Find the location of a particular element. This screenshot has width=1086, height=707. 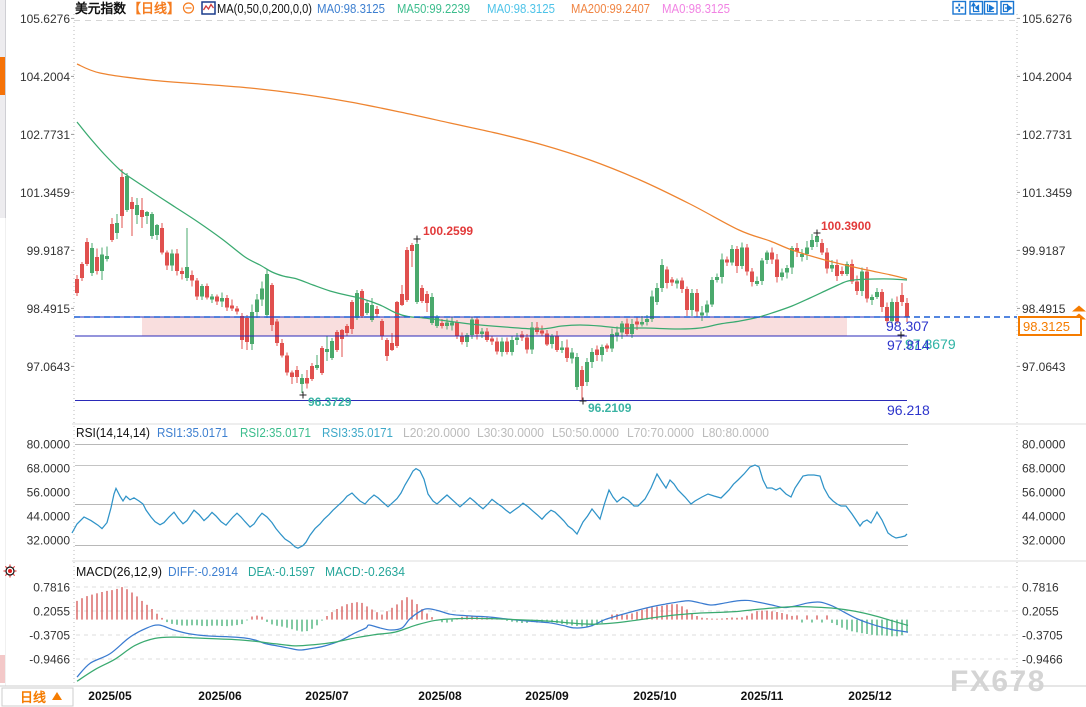

svg-text: 100.2599 is located at coordinates (448, 231).